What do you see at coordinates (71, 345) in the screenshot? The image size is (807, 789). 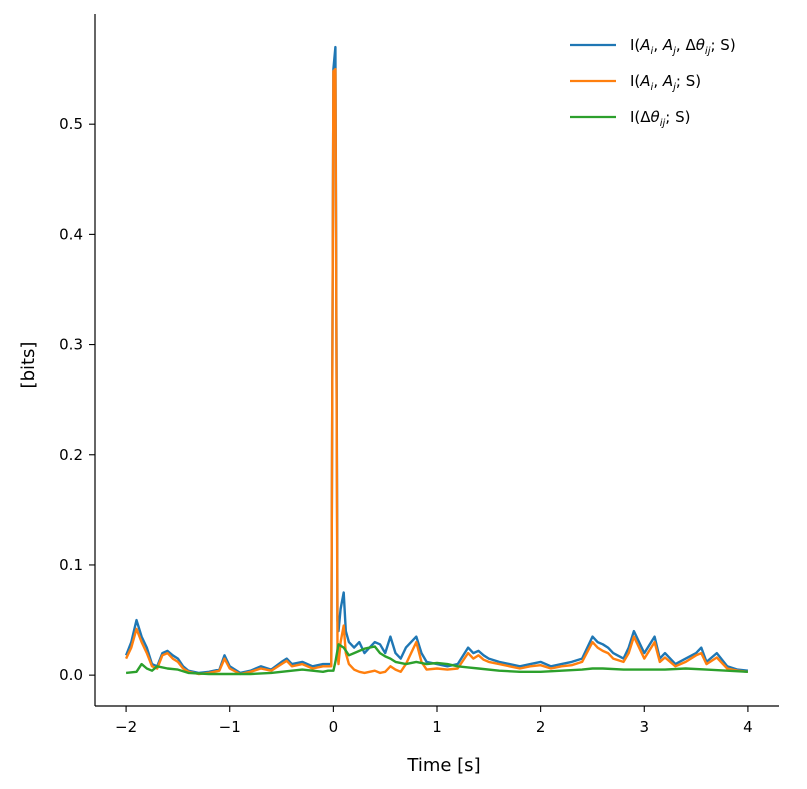 I see `y-tick-label: 0.3` at bounding box center [71, 345].